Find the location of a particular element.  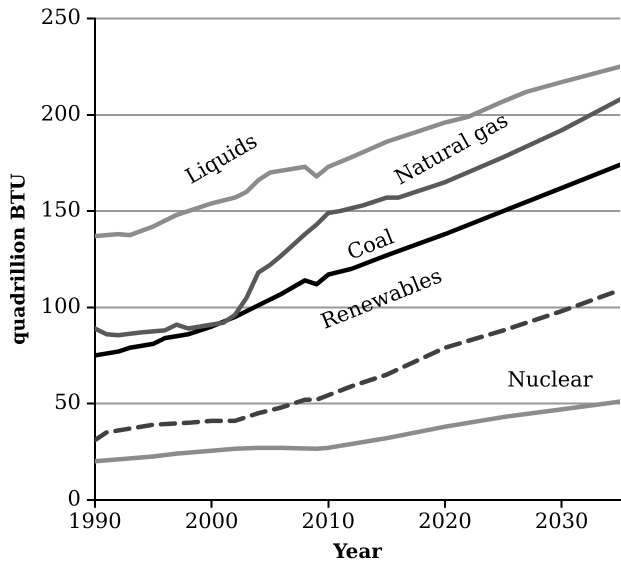

x-tick-label: 2000 is located at coordinates (211, 520).